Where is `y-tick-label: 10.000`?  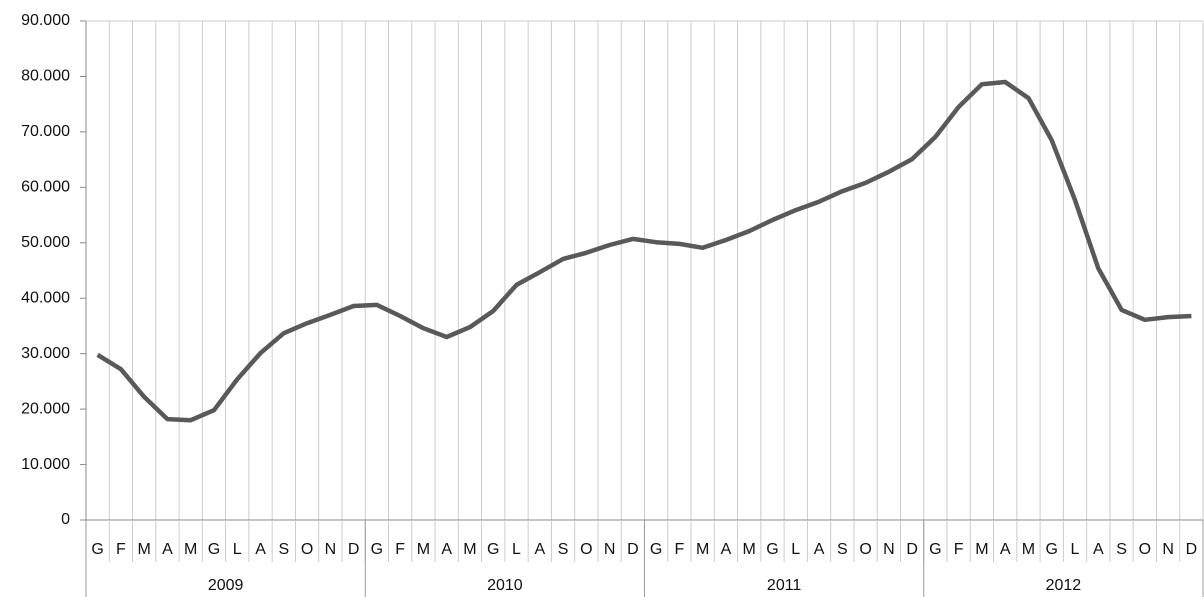 y-tick-label: 10.000 is located at coordinates (45, 464).